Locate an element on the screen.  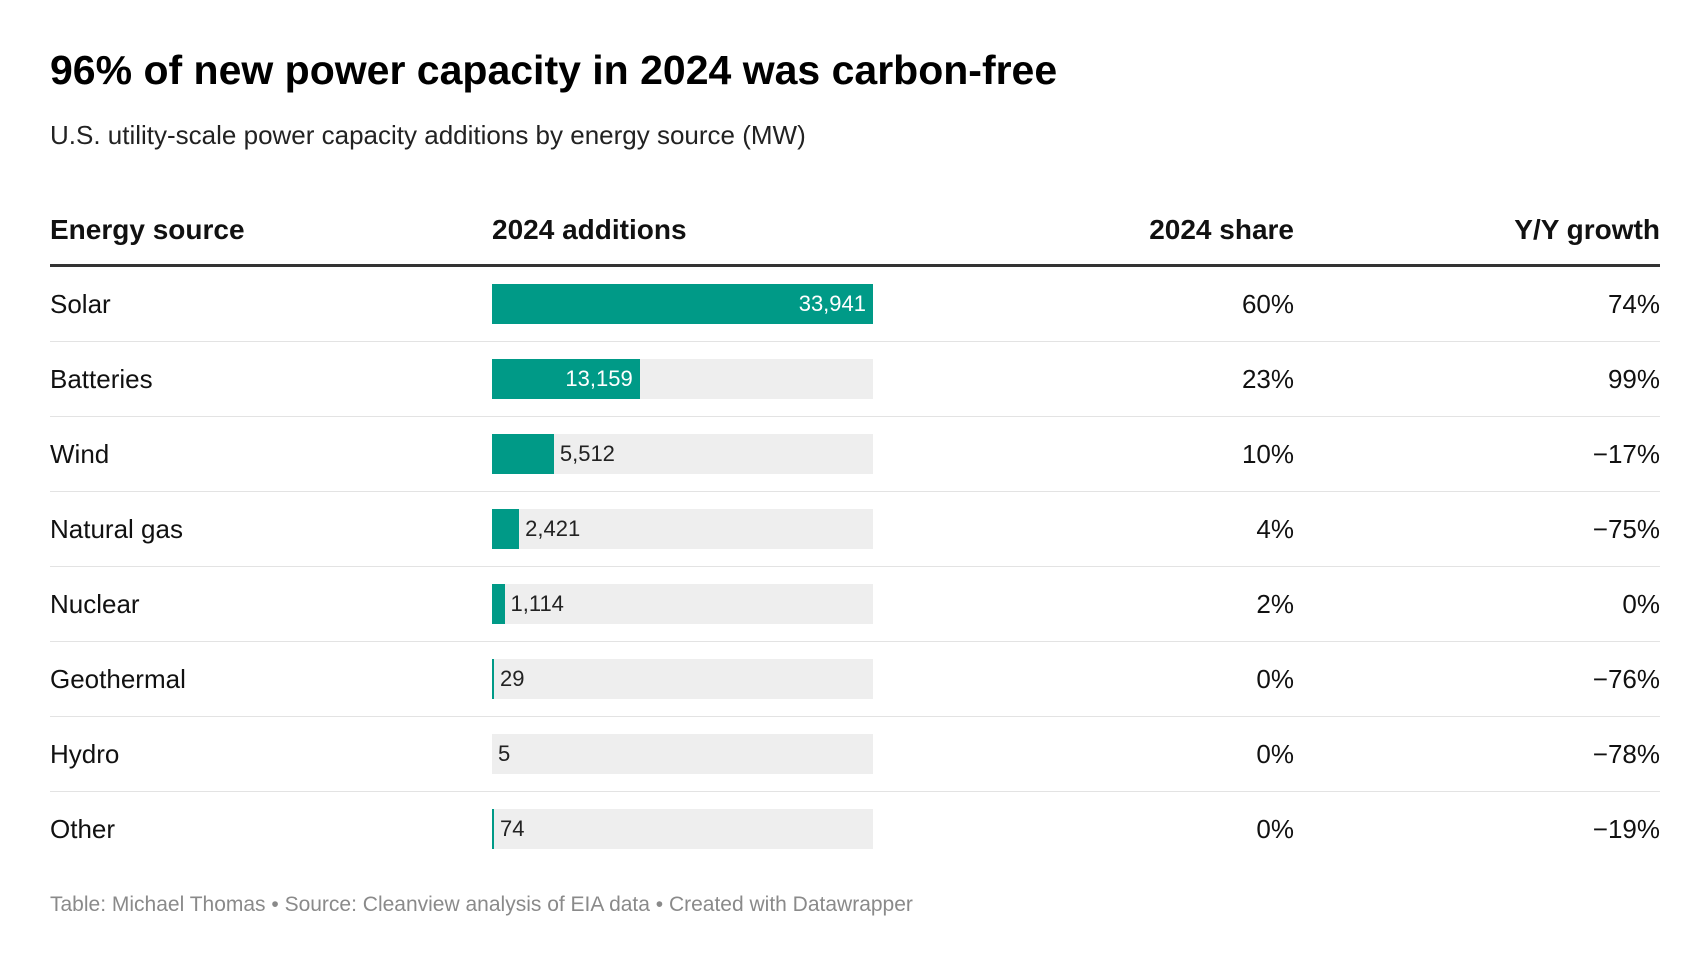
share-cell: 4% is located at coordinates (1275, 529).